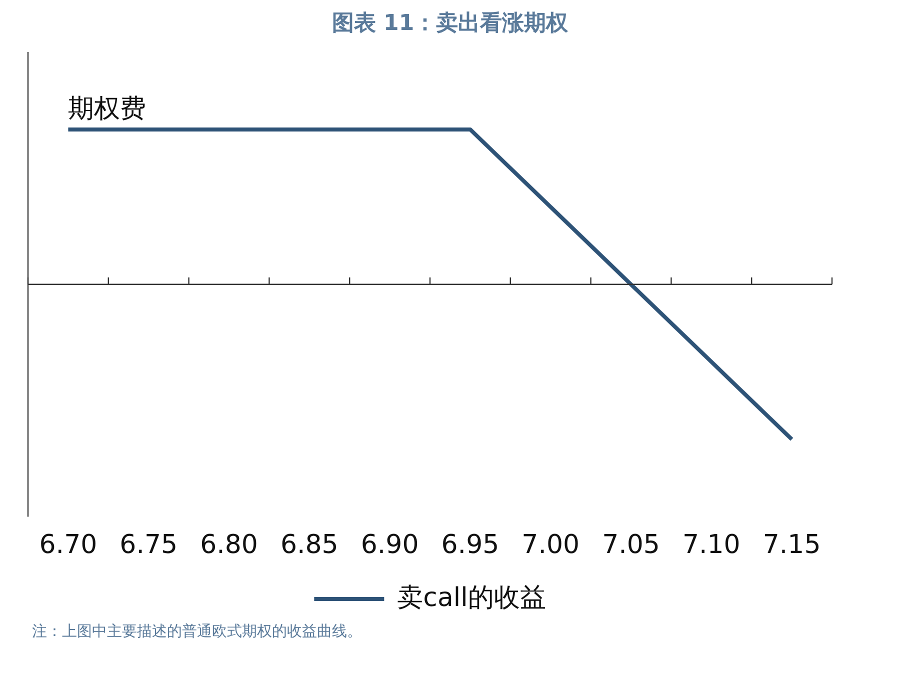 This screenshot has height=677, width=900. Describe the element at coordinates (631, 545) in the screenshot. I see `x-tick-label: 7.05` at that location.